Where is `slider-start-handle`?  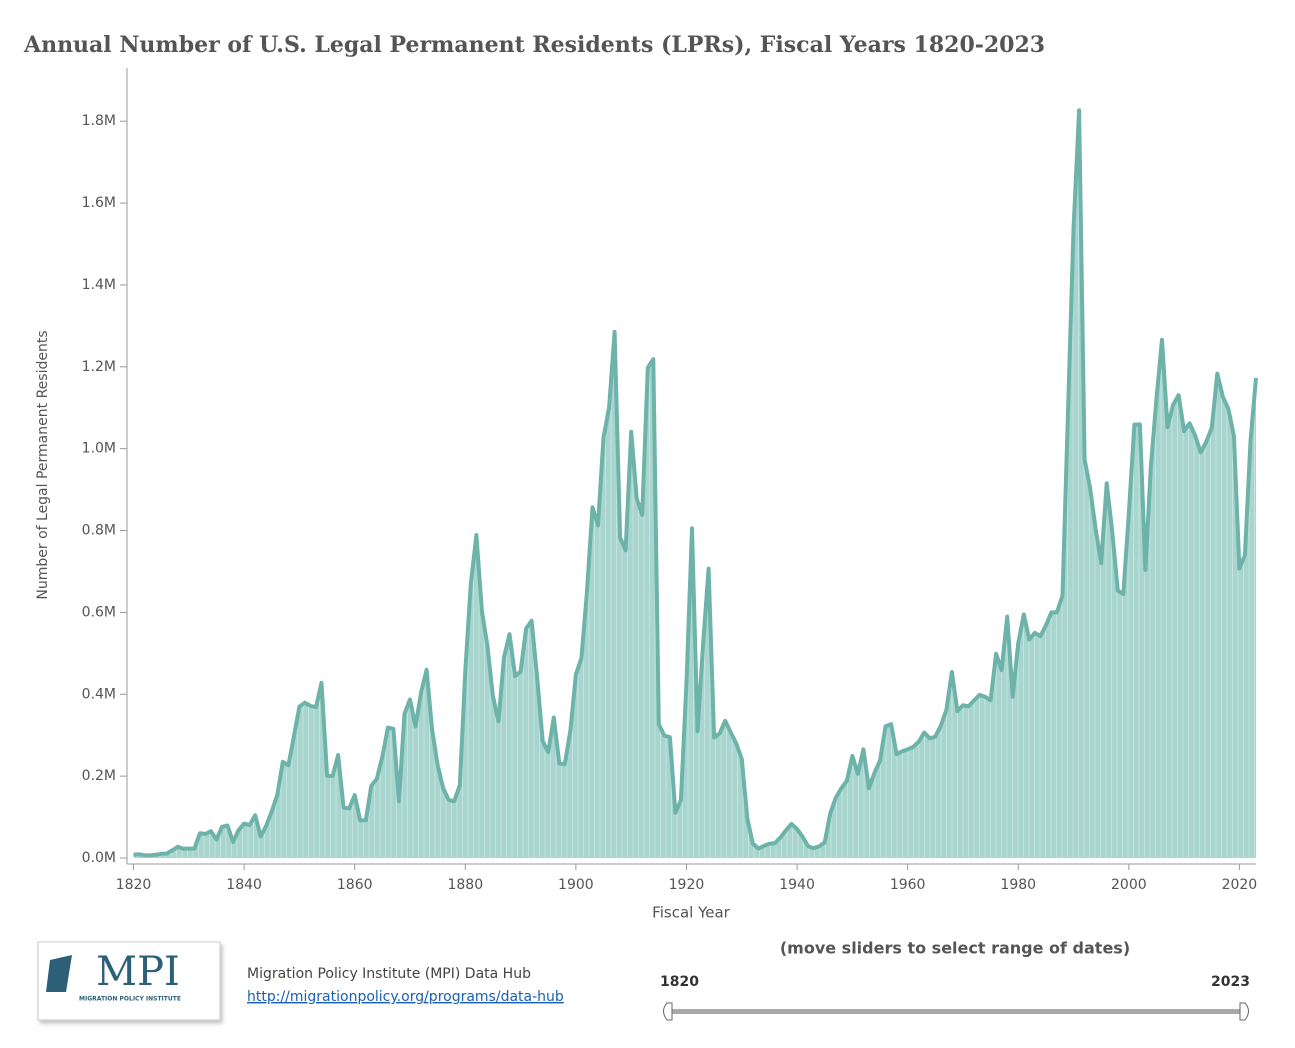
slider-start-handle is located at coordinates (668, 1011).